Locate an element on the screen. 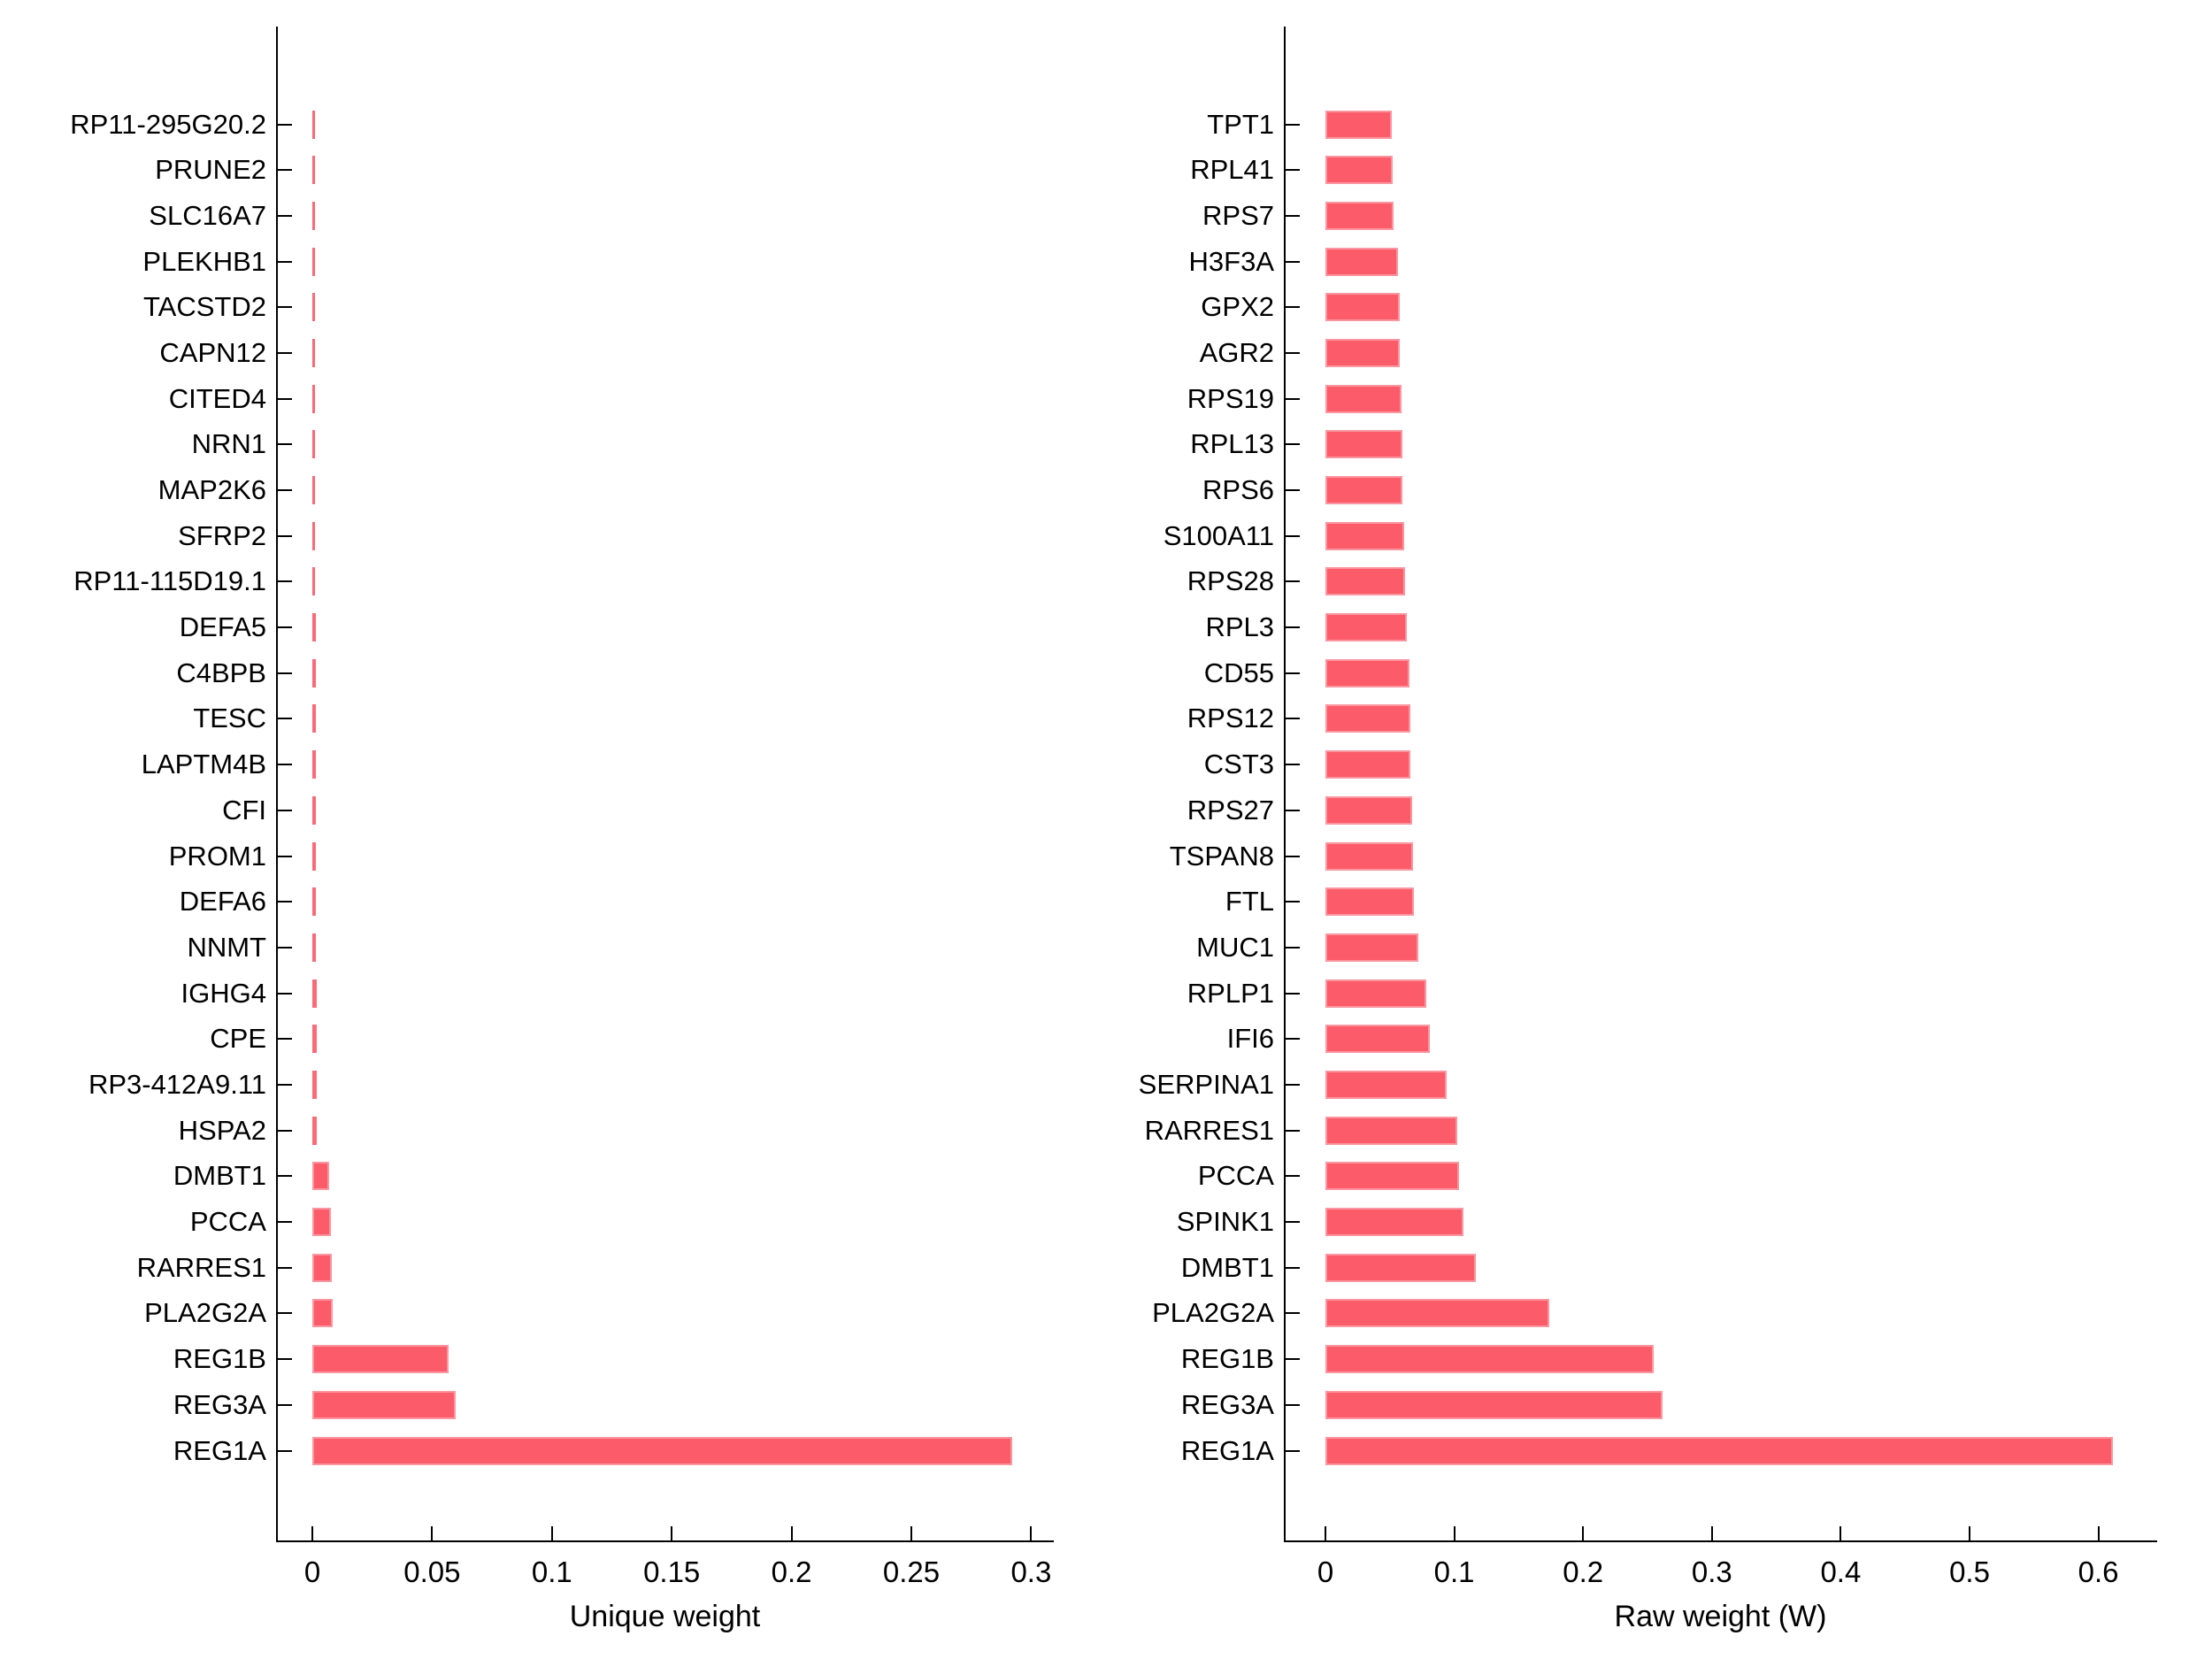 The image size is (2212, 1659). x-tick-label: 0 is located at coordinates (312, 1571).